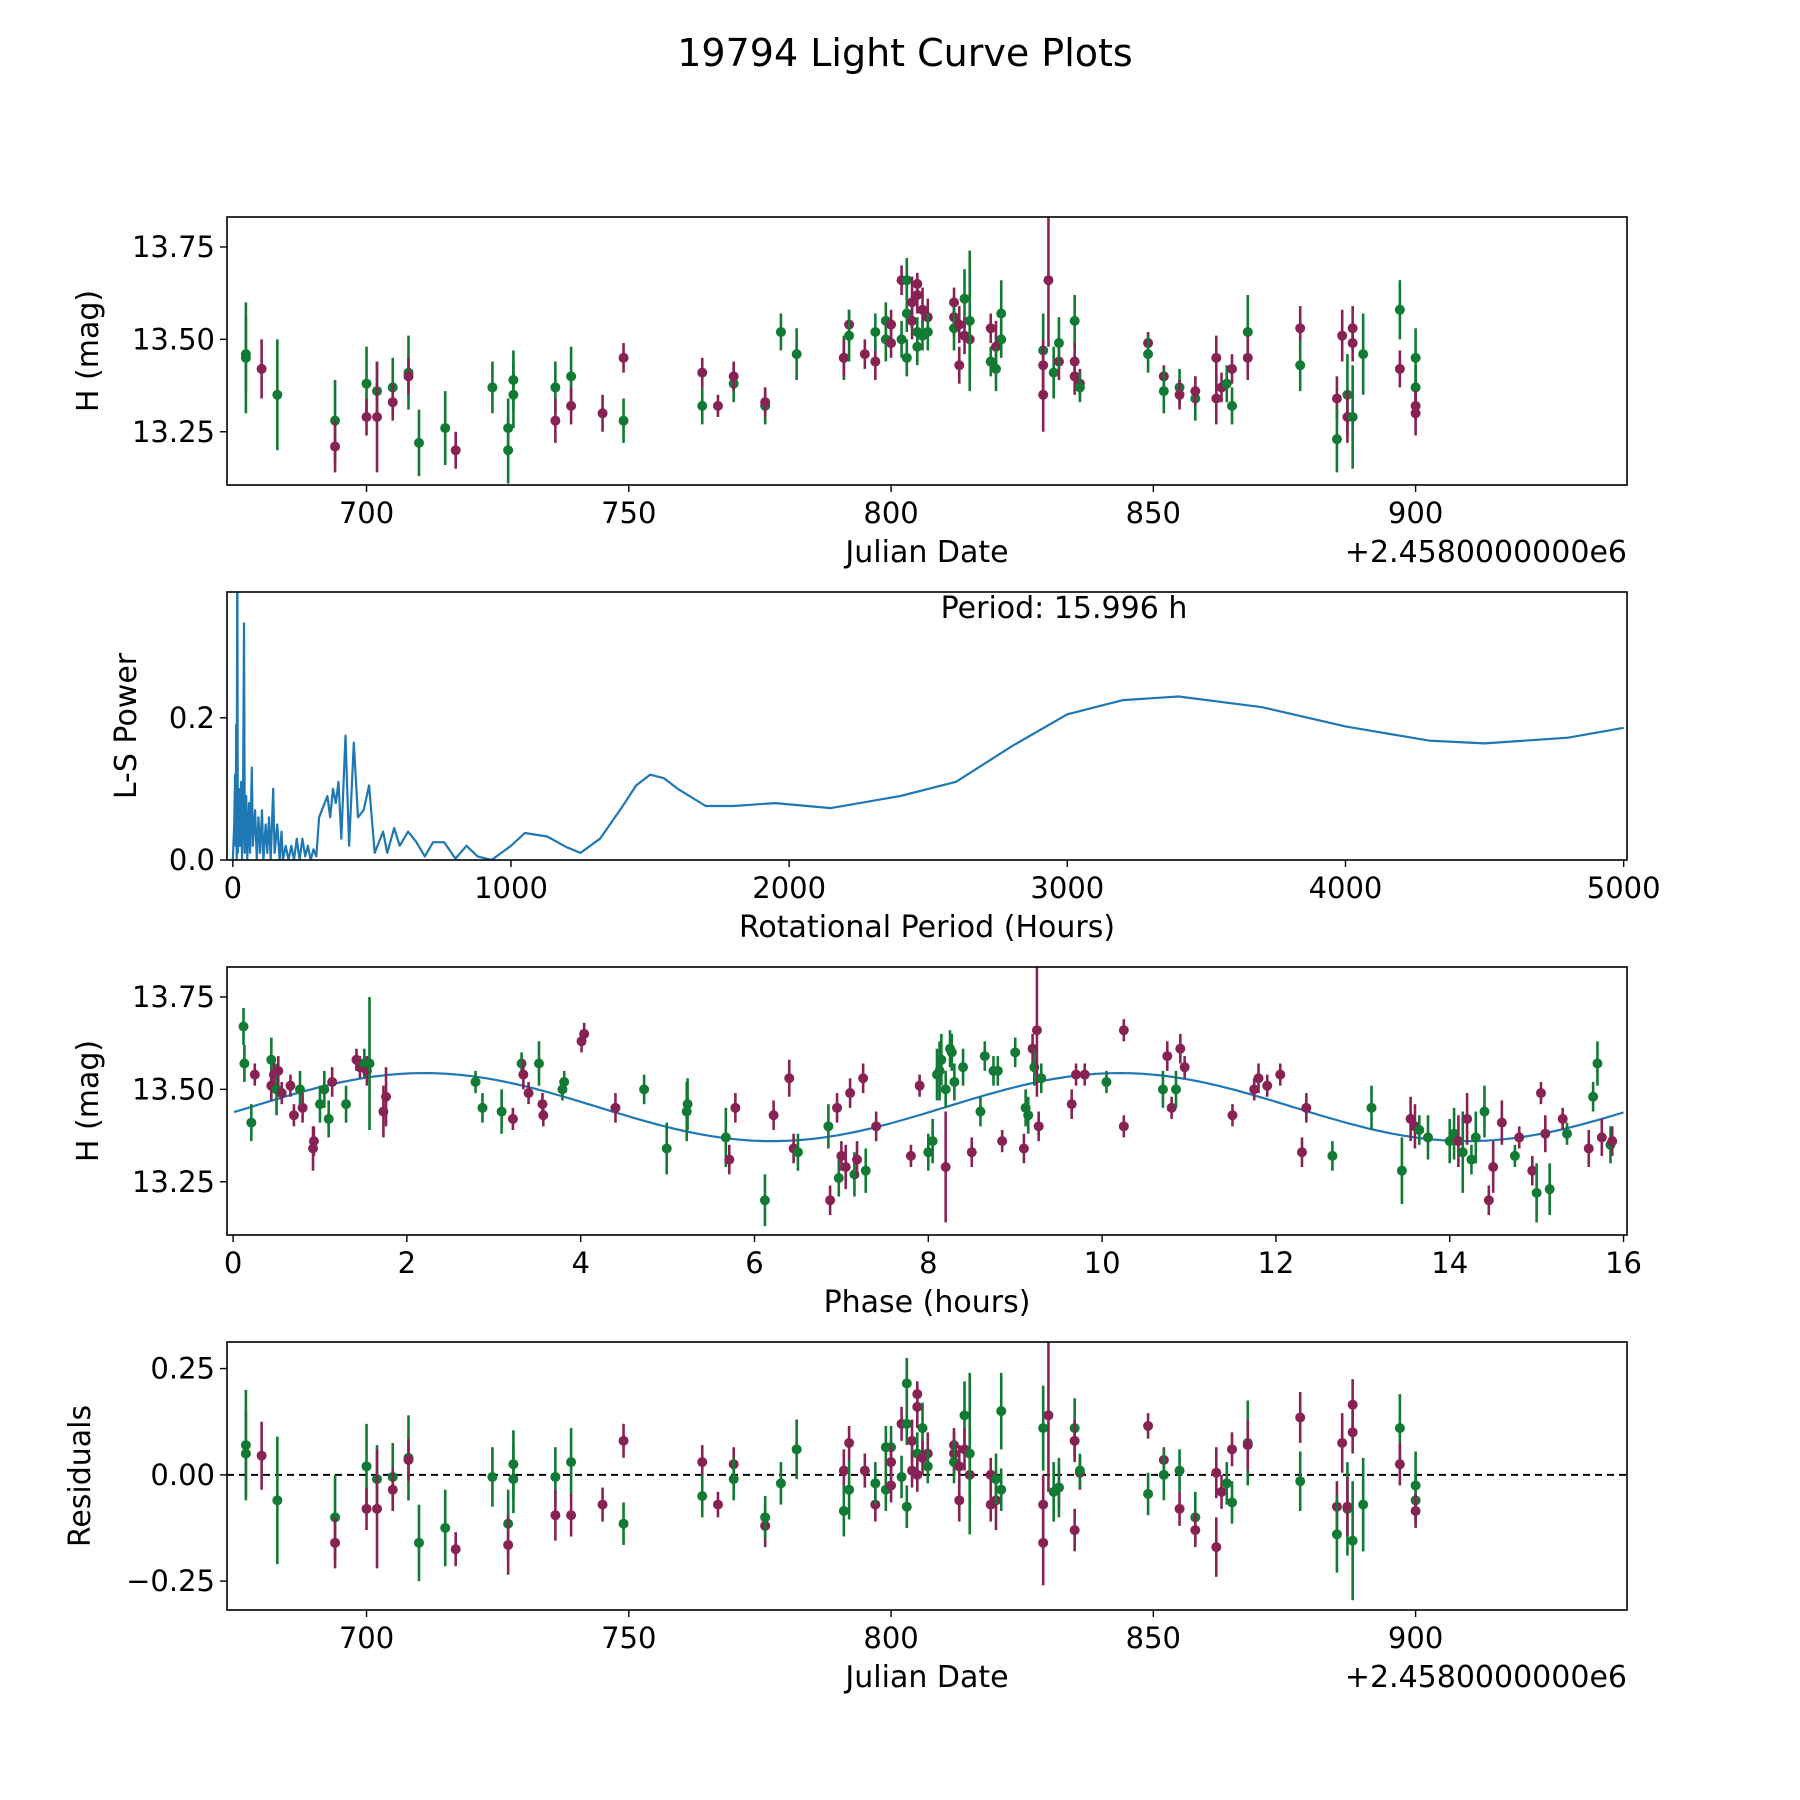  Describe the element at coordinates (173, 997) in the screenshot. I see `y-tick-label: 13.75` at that location.